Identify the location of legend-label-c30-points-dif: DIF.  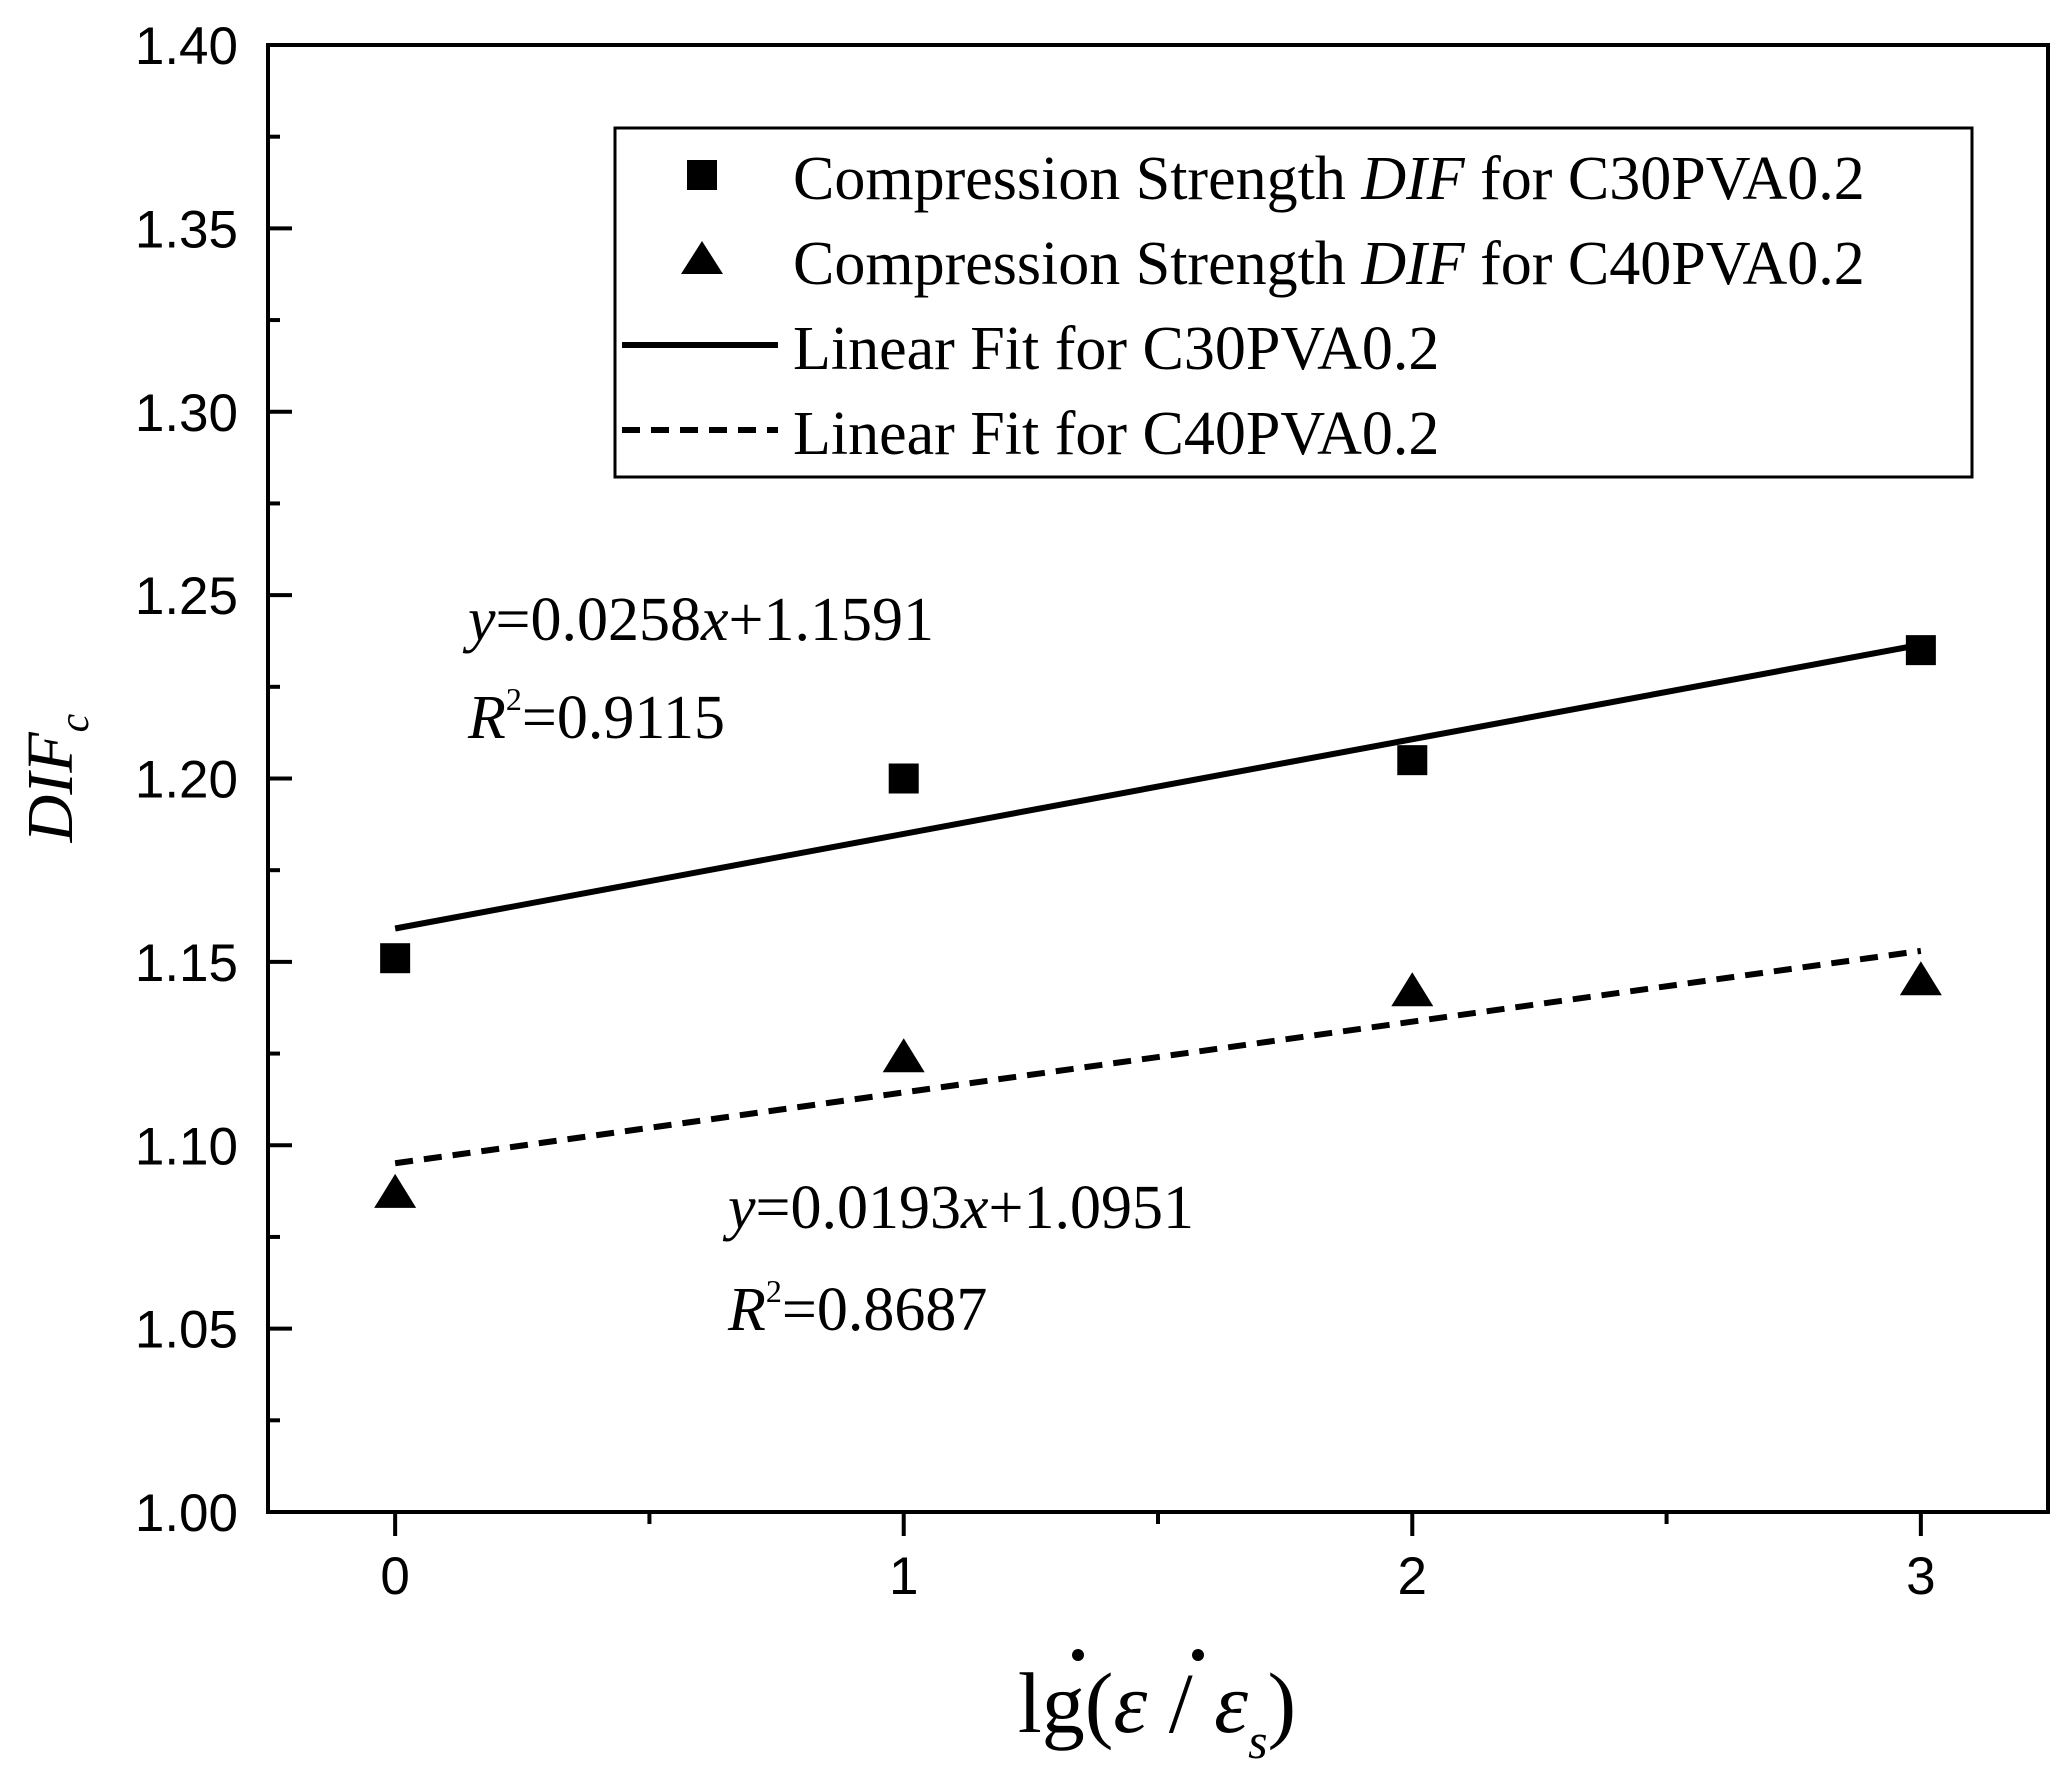
(1412, 179).